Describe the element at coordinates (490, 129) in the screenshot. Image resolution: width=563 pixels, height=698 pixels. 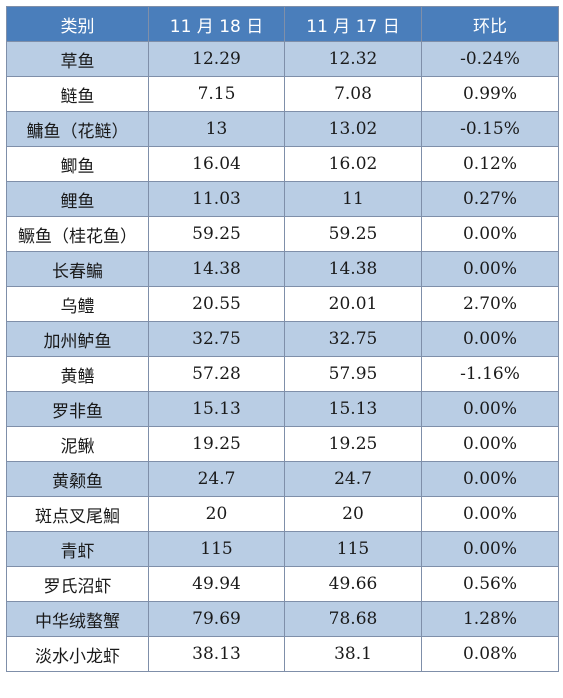
I see `change-cell: -0.15%` at that location.